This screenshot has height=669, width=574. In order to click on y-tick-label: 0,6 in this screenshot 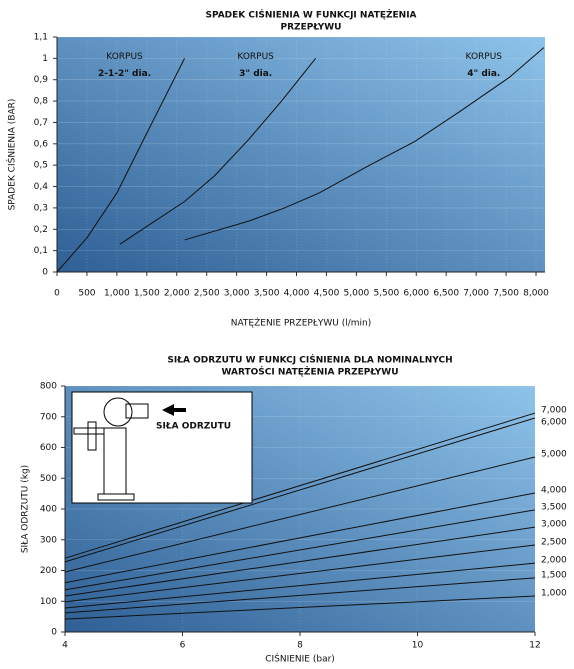, I will do `click(41, 144)`.